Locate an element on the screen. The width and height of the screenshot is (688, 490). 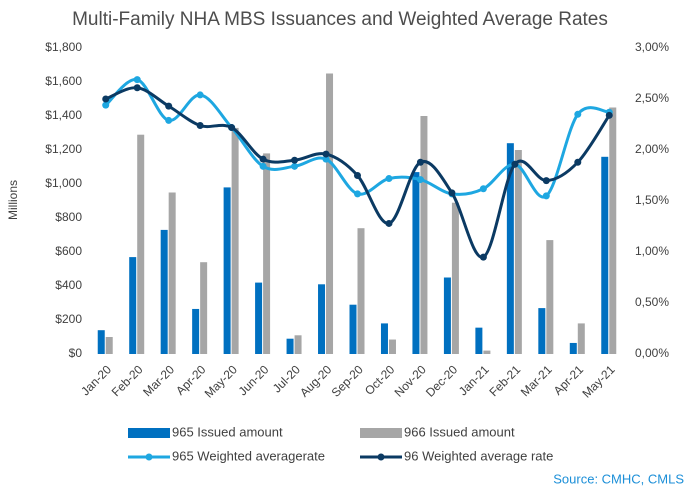
x-tick-label: Feb-21 is located at coordinates (504, 380).